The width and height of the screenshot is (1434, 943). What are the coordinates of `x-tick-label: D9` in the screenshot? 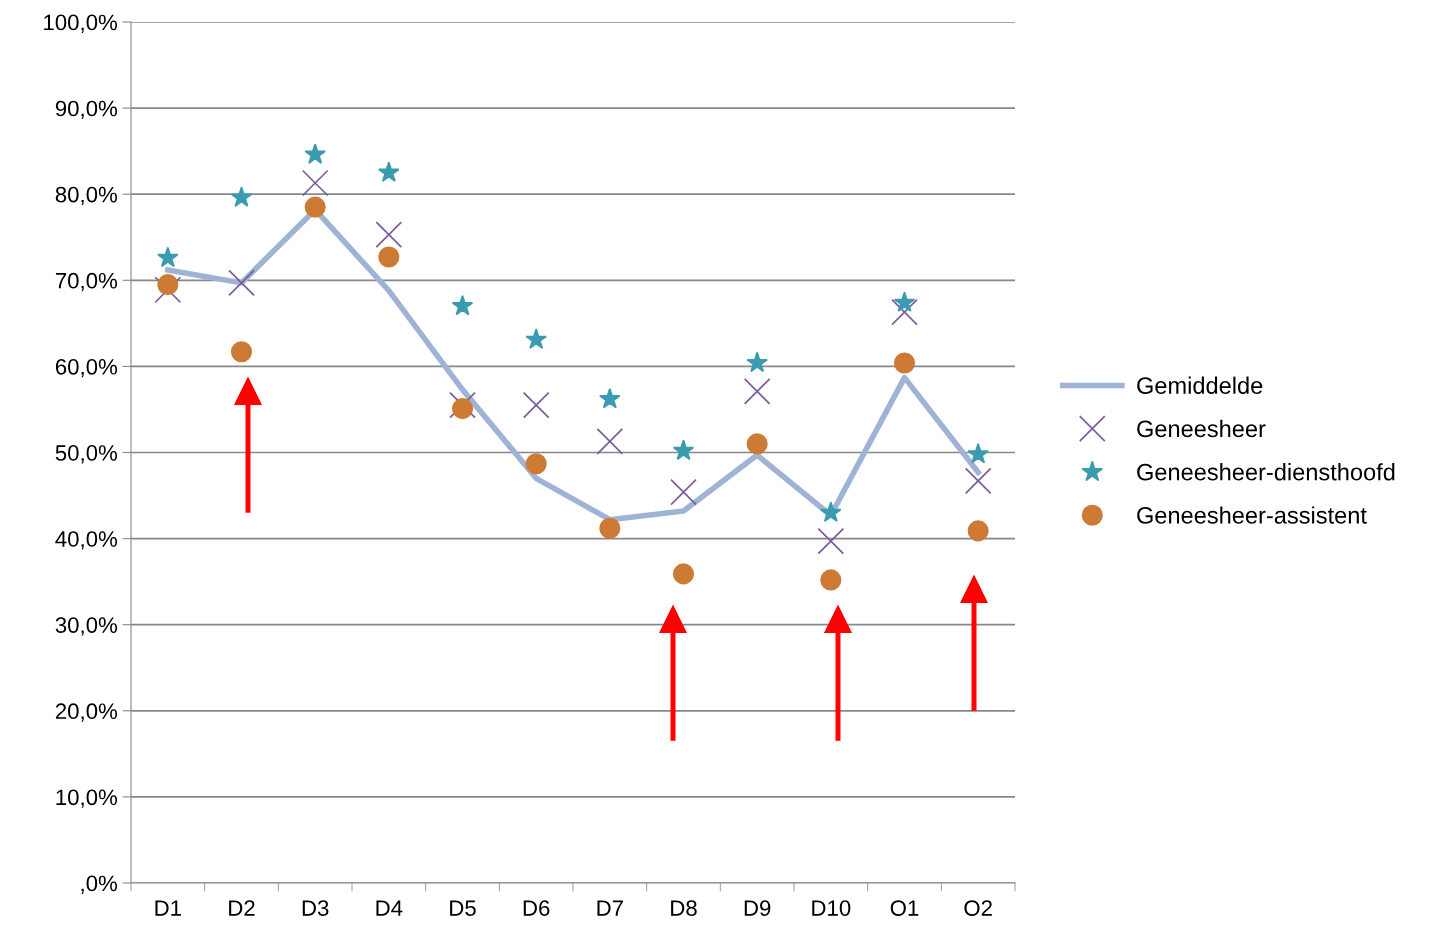 It's located at (757, 908).